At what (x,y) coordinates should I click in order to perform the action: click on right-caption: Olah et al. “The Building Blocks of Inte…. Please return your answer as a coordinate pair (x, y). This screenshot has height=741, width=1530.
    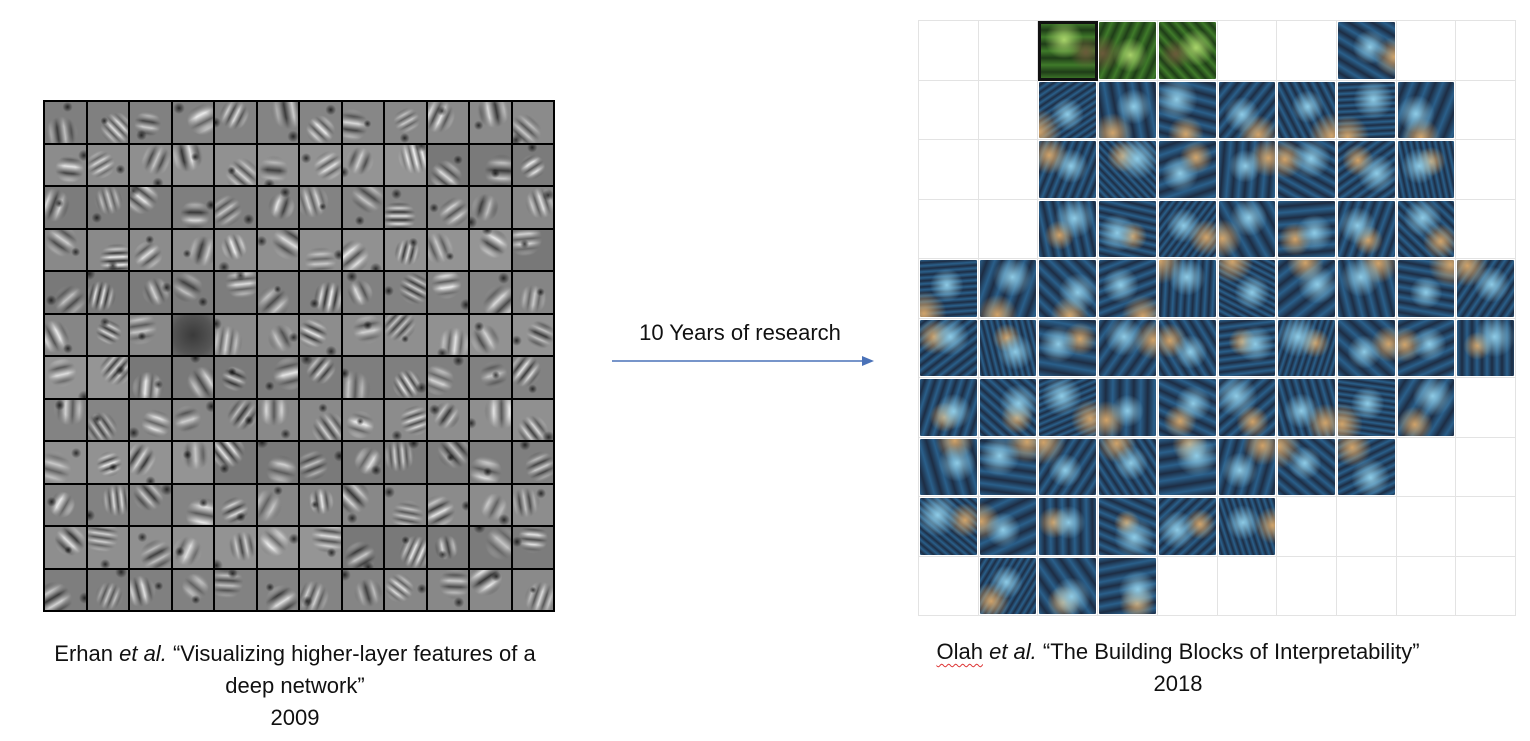
    Looking at the image, I should click on (1178, 668).